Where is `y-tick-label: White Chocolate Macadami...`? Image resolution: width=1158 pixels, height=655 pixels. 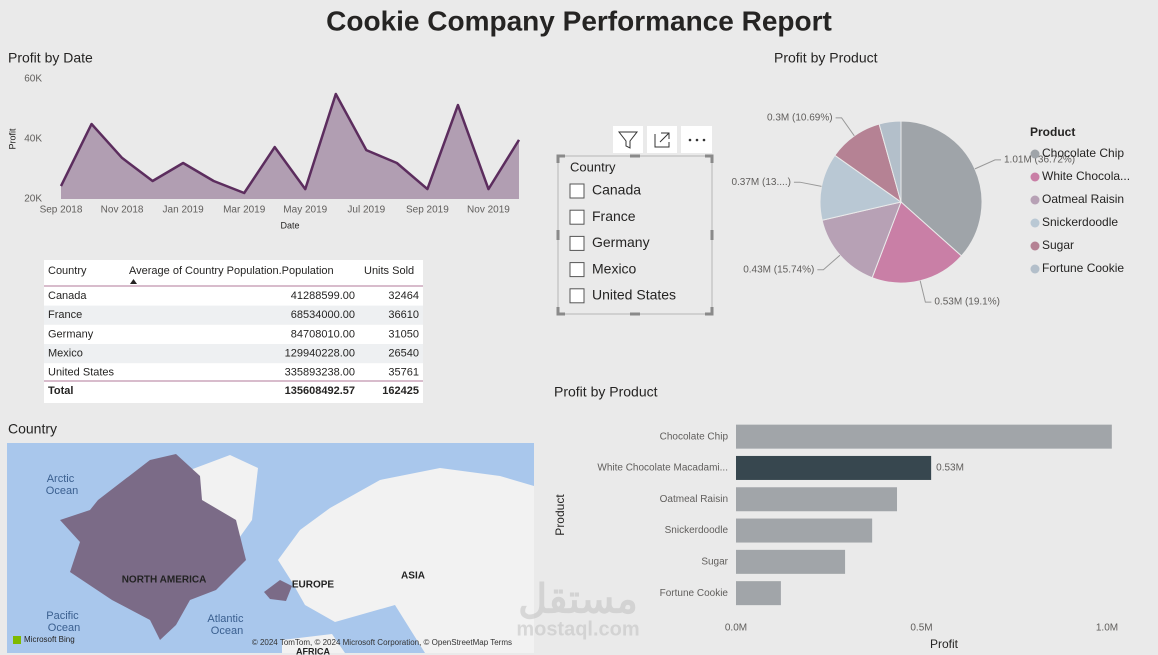 y-tick-label: White Chocolate Macadami... is located at coordinates (662, 468).